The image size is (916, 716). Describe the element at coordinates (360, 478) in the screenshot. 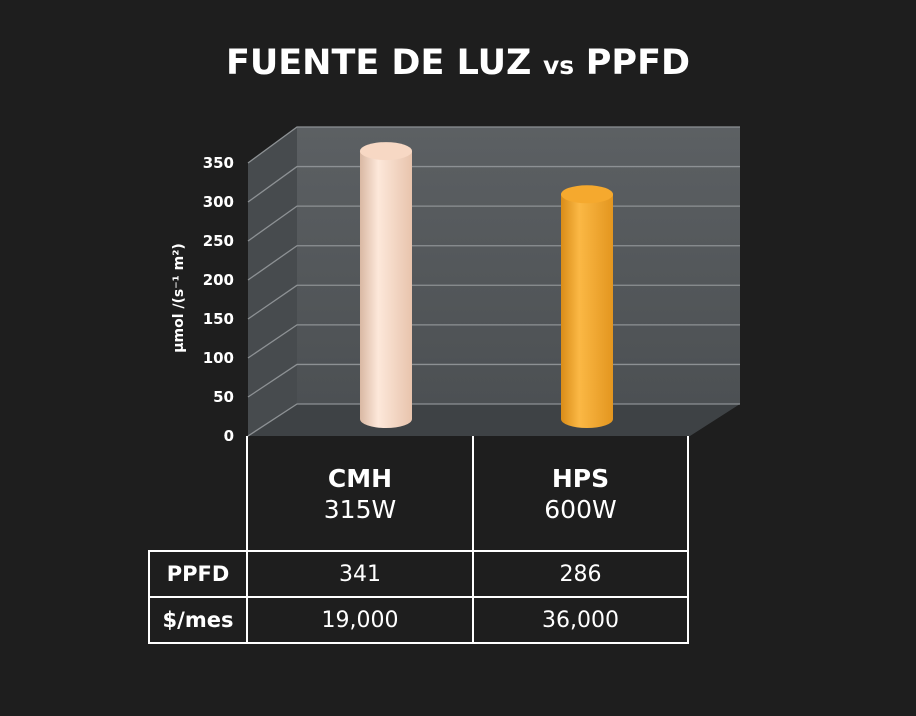

I see `category-label: CMH` at that location.